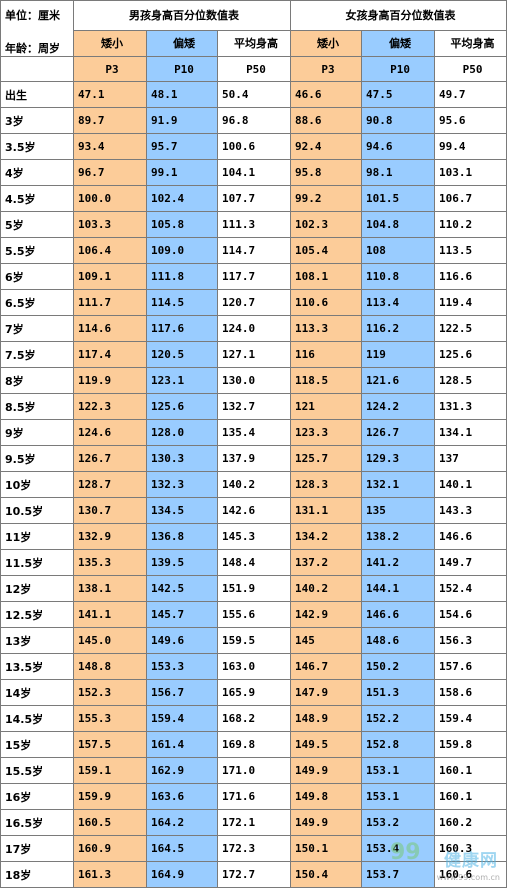 This screenshot has height=888, width=507. I want to click on boys-p50-cell: 140.2, so click(254, 484).